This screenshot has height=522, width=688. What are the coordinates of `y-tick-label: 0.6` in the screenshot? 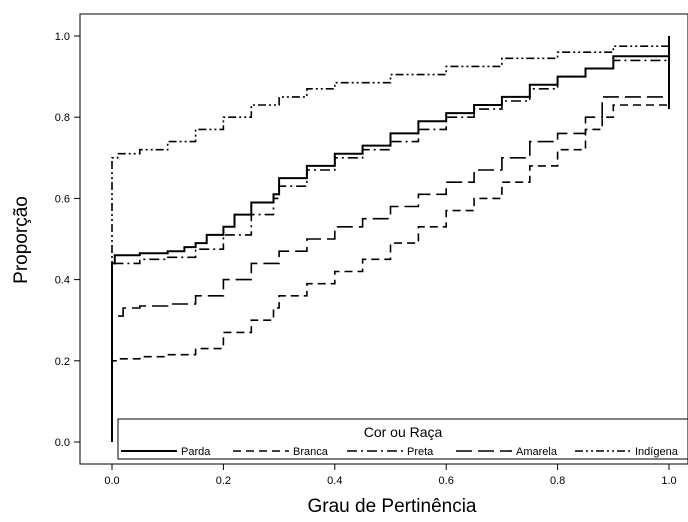 It's located at (62, 199).